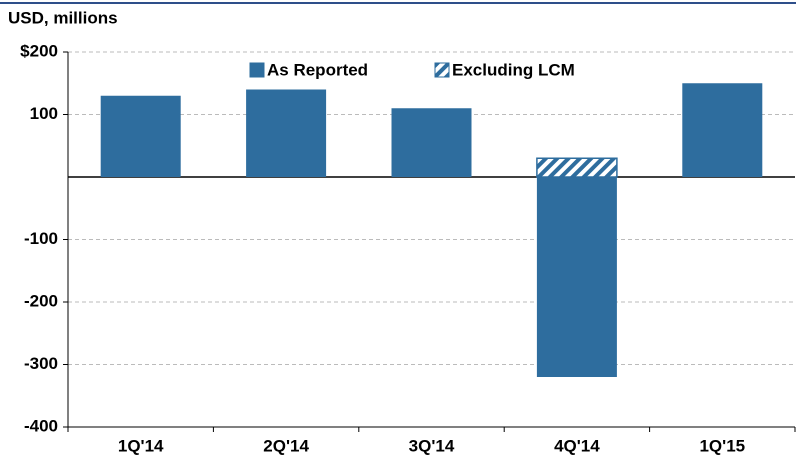  What do you see at coordinates (141, 445) in the screenshot?
I see `x-tick-label: 1Q'14` at bounding box center [141, 445].